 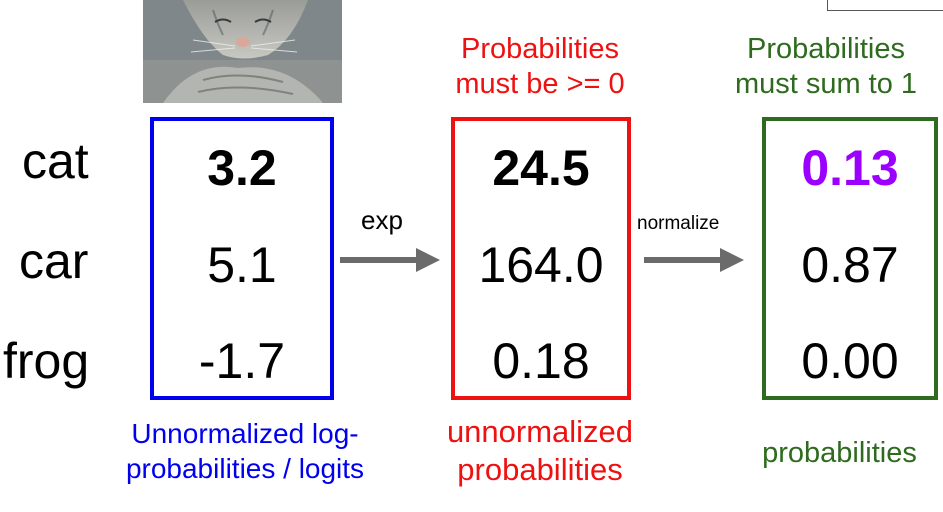 I want to click on bottom-green-caption: probabilities, so click(x=839, y=453).